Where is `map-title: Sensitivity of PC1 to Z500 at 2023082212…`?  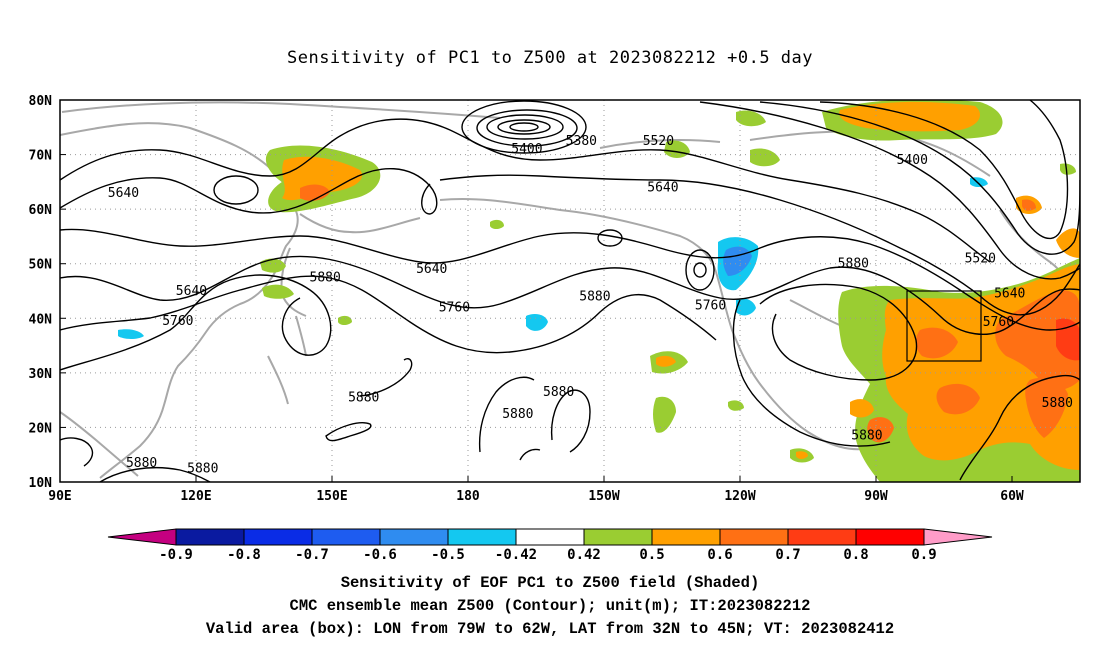 map-title: Sensitivity of PC1 to Z500 at 2023082212… is located at coordinates (549, 58).